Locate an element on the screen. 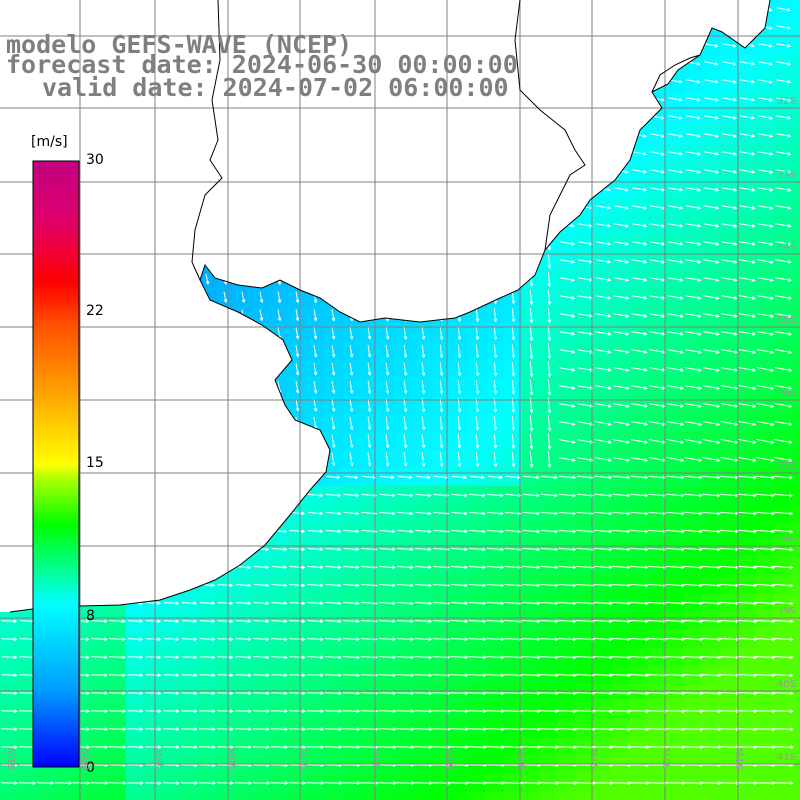 The width and height of the screenshot is (800, 800). longitude-label: 53W is located at coordinates (595, 758).